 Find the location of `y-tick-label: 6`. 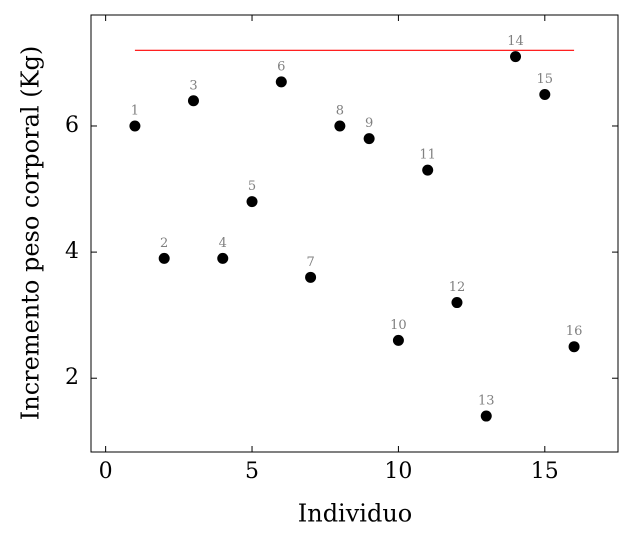

y-tick-label: 6 is located at coordinates (72, 125).